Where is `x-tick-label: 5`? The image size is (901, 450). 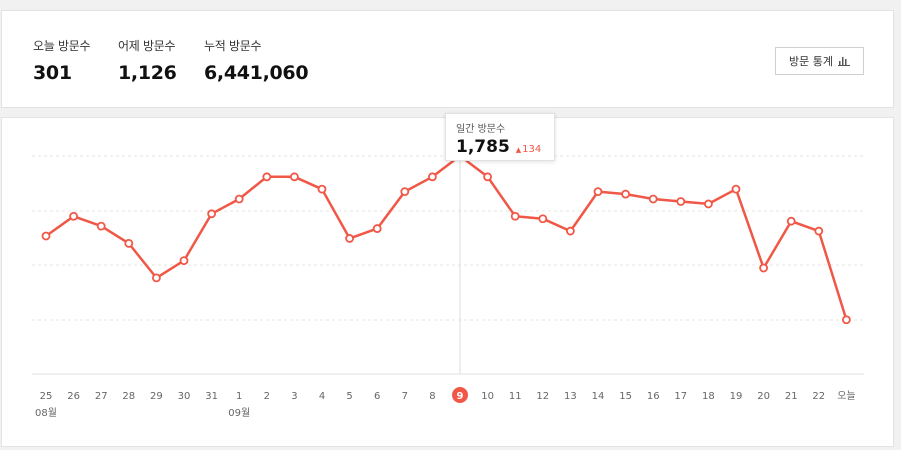 x-tick-label: 5 is located at coordinates (349, 396).